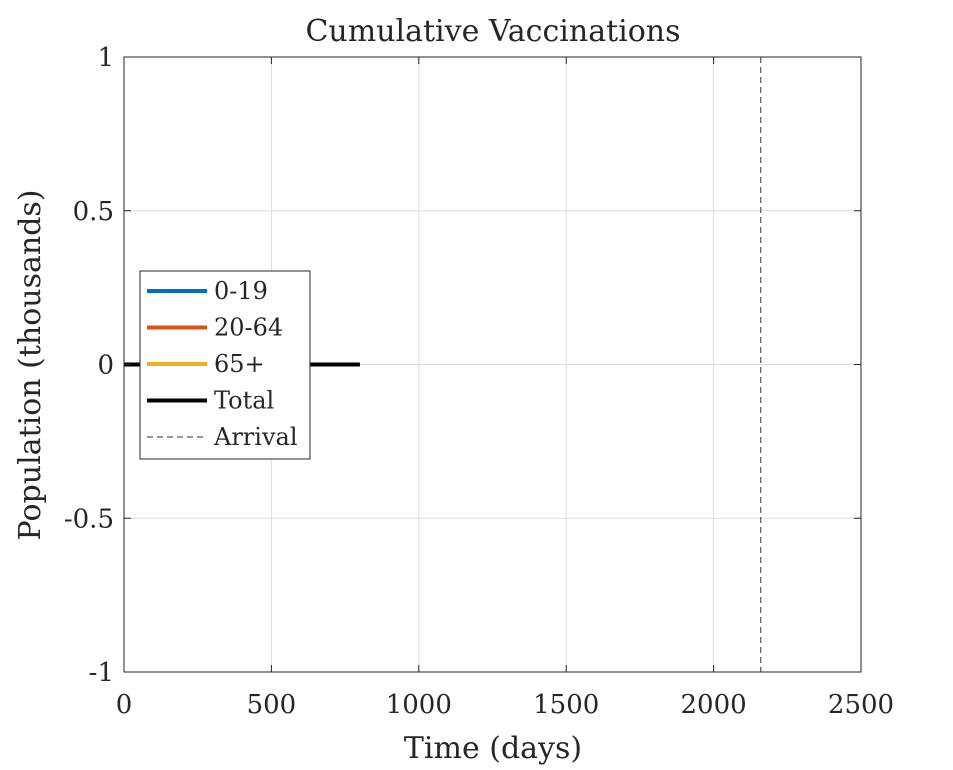  What do you see at coordinates (255, 437) in the screenshot?
I see `legend-label: Arrival` at bounding box center [255, 437].